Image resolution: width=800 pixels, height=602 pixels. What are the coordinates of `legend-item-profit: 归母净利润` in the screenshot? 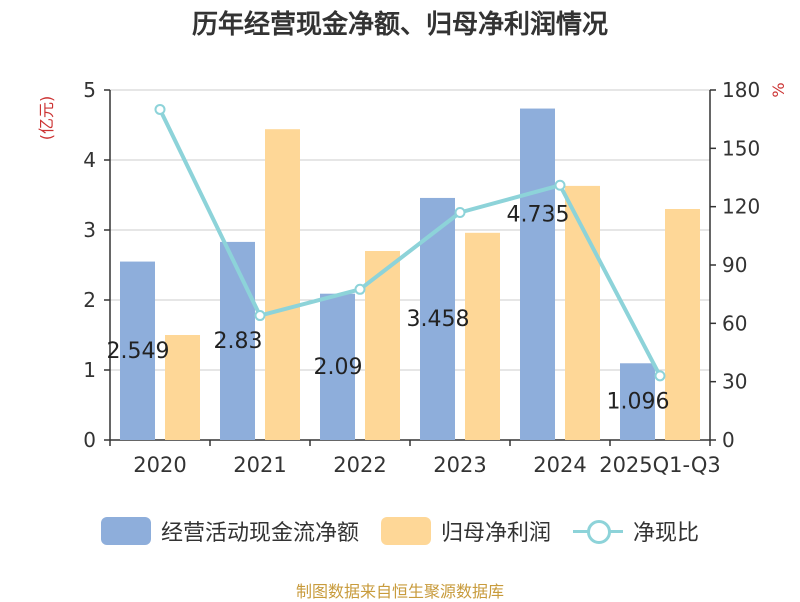 It's located at (465, 531).